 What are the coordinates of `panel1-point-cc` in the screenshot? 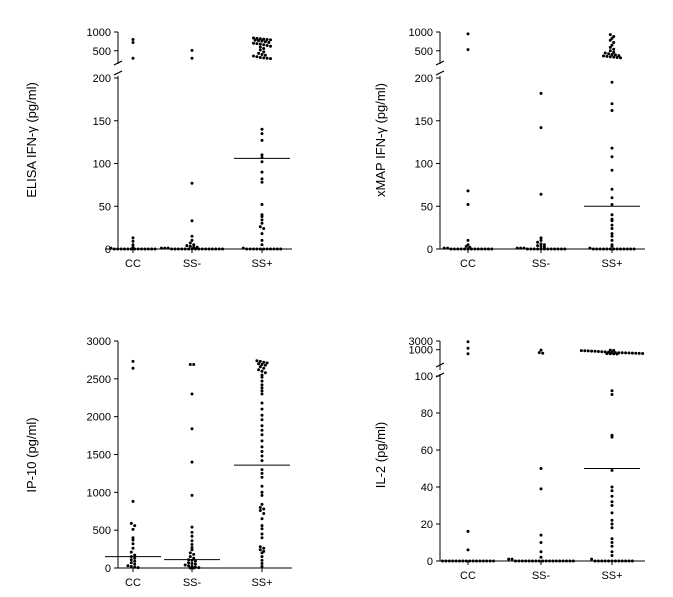 It's located at (133, 58).